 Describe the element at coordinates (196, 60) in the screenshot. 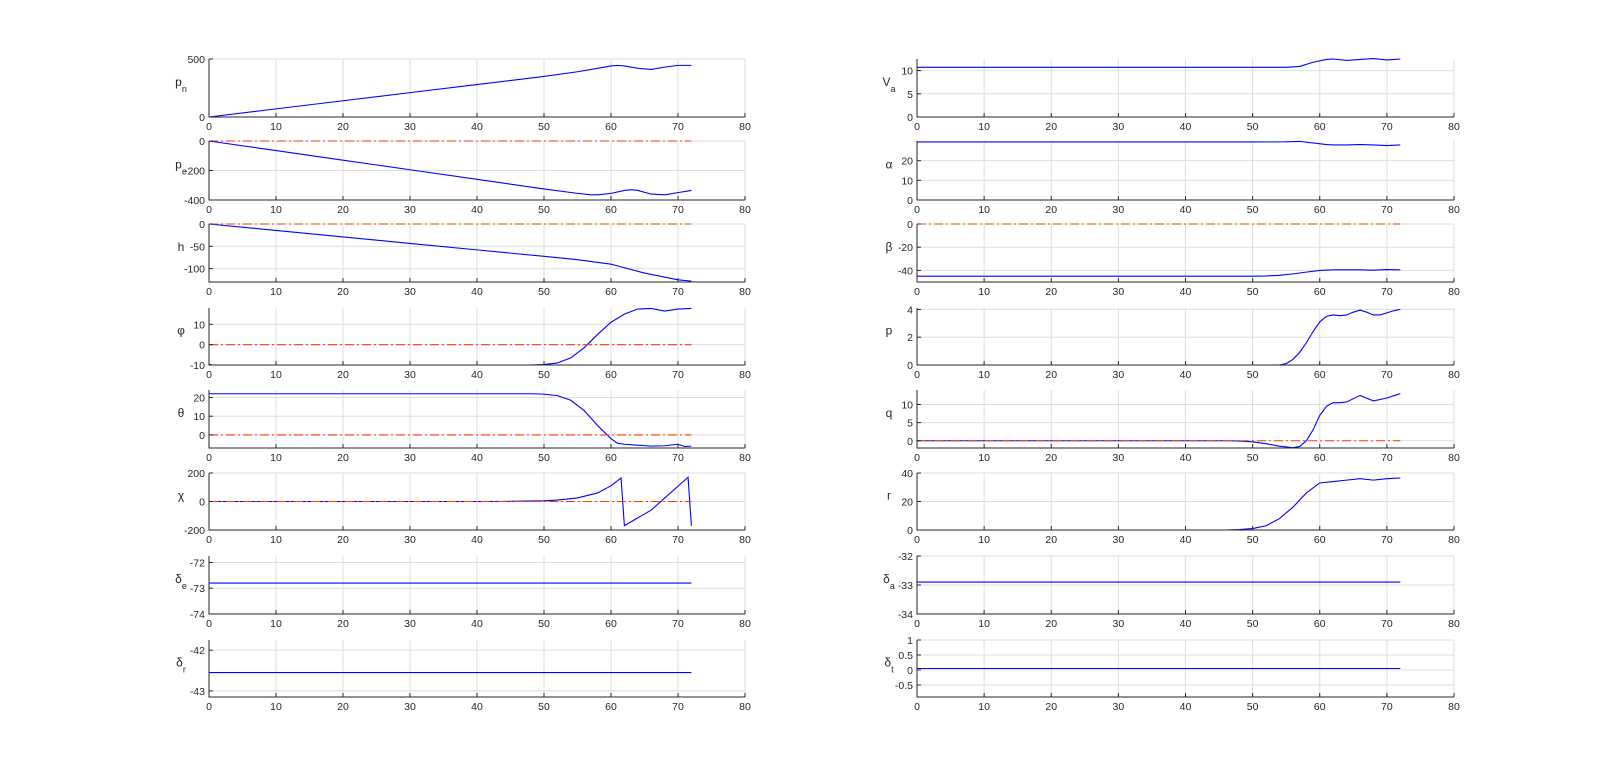

I see `y-tick-label: 500` at that location.